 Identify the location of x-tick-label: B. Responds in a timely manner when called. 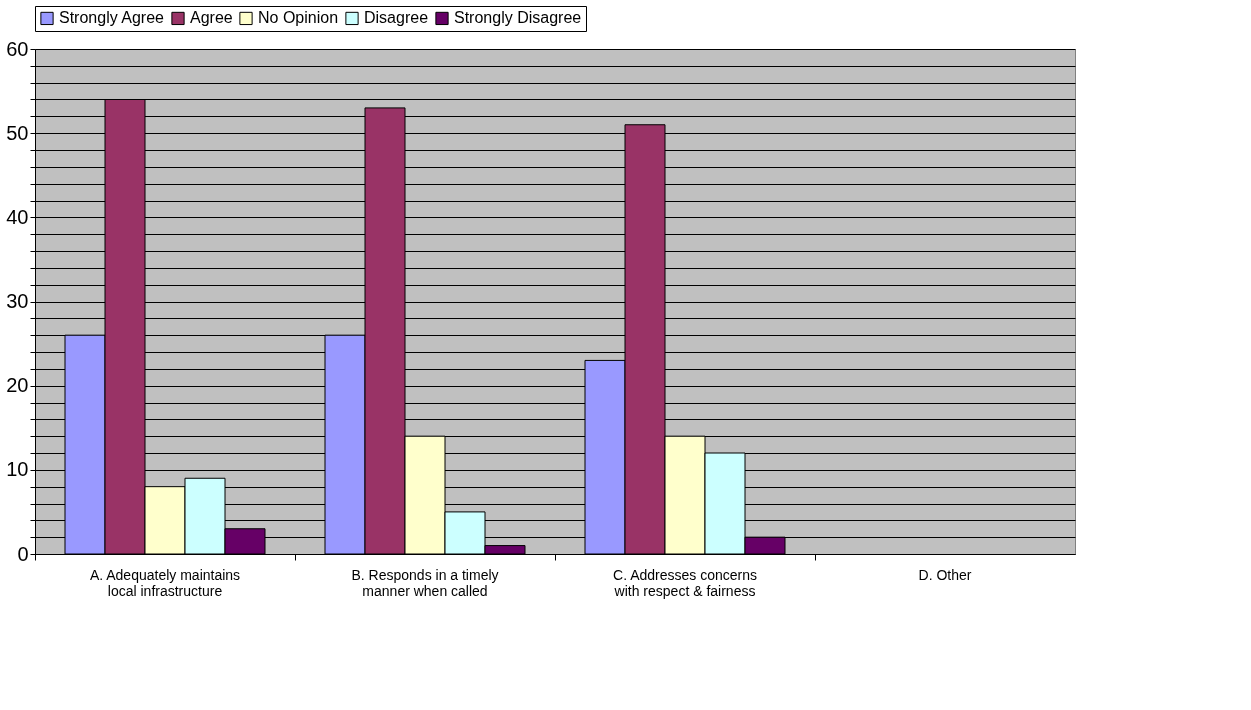
(425, 582).